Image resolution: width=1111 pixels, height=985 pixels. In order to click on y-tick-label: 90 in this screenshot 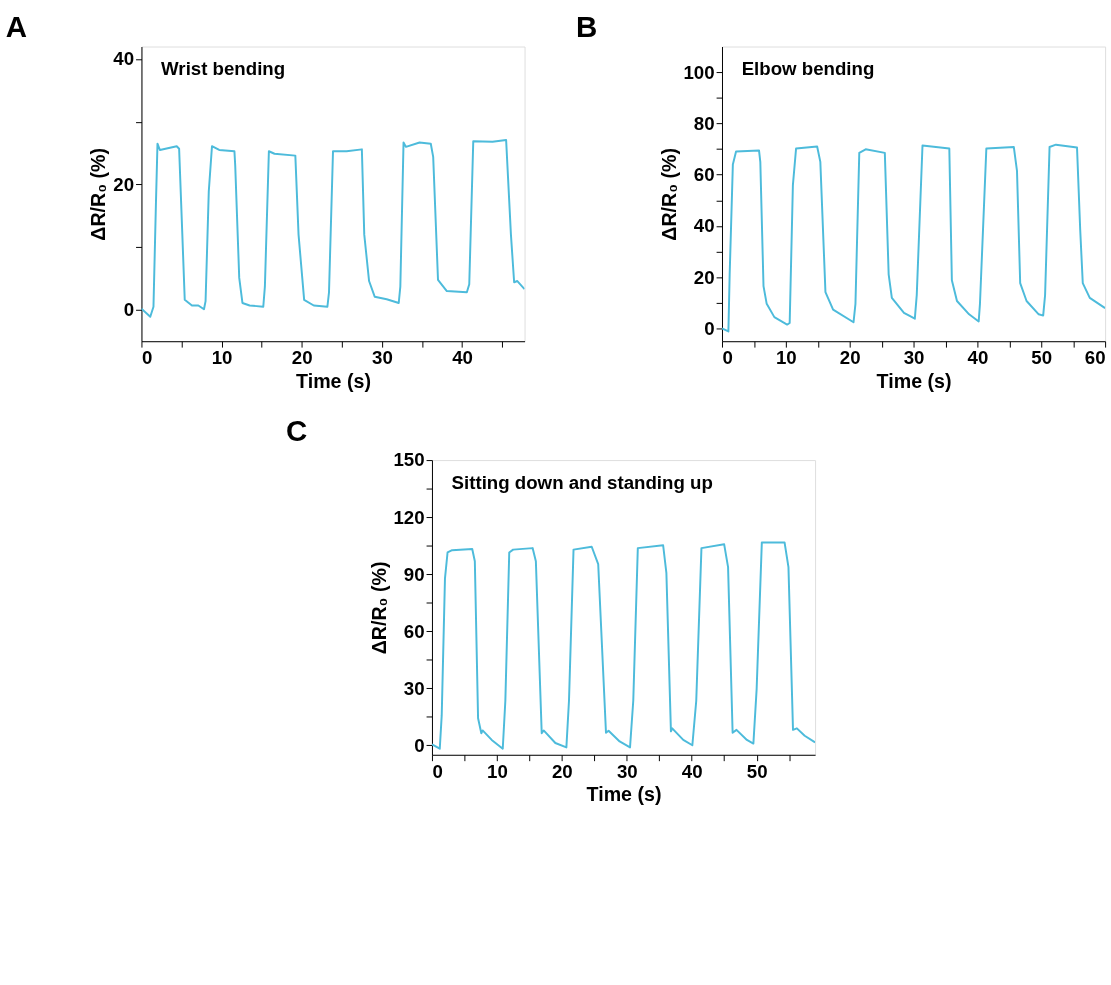, I will do `click(414, 574)`.